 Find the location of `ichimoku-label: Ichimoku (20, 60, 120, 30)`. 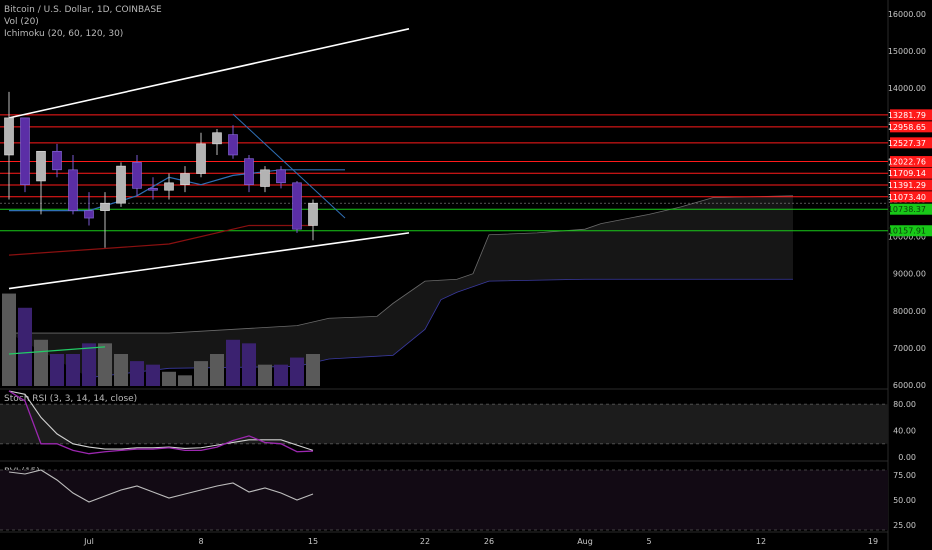

ichimoku-label: Ichimoku (20, 60, 120, 30) is located at coordinates (64, 34).